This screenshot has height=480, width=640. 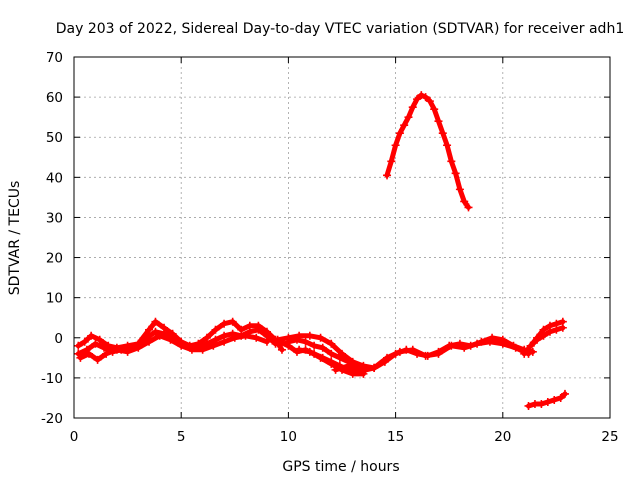 What do you see at coordinates (173, 347) in the screenshot?
I see `series-track-c` at bounding box center [173, 347].